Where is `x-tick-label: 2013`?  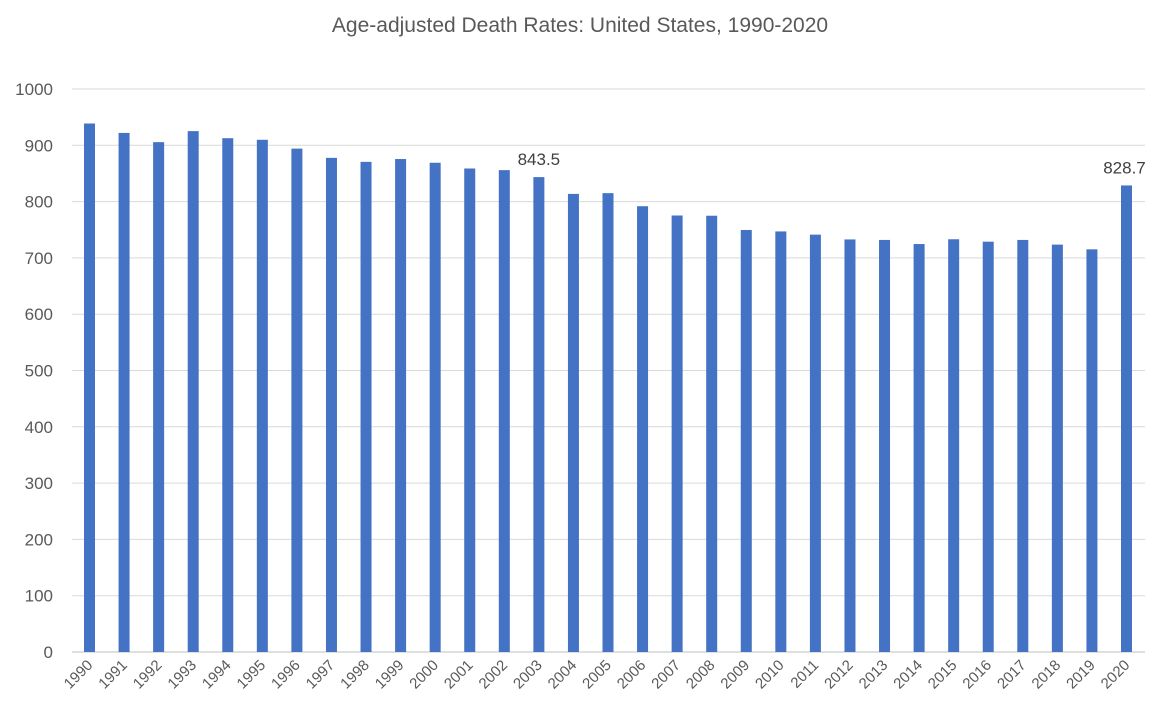 x-tick-label: 2013 is located at coordinates (874, 675).